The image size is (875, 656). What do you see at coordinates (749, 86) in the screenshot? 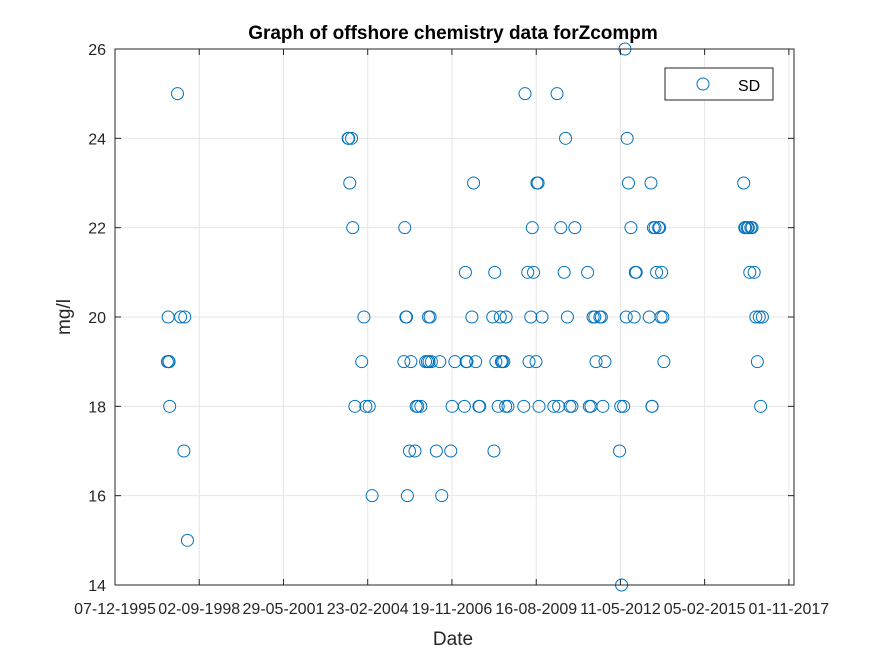
I see `legend-label-sd: SD` at bounding box center [749, 86].